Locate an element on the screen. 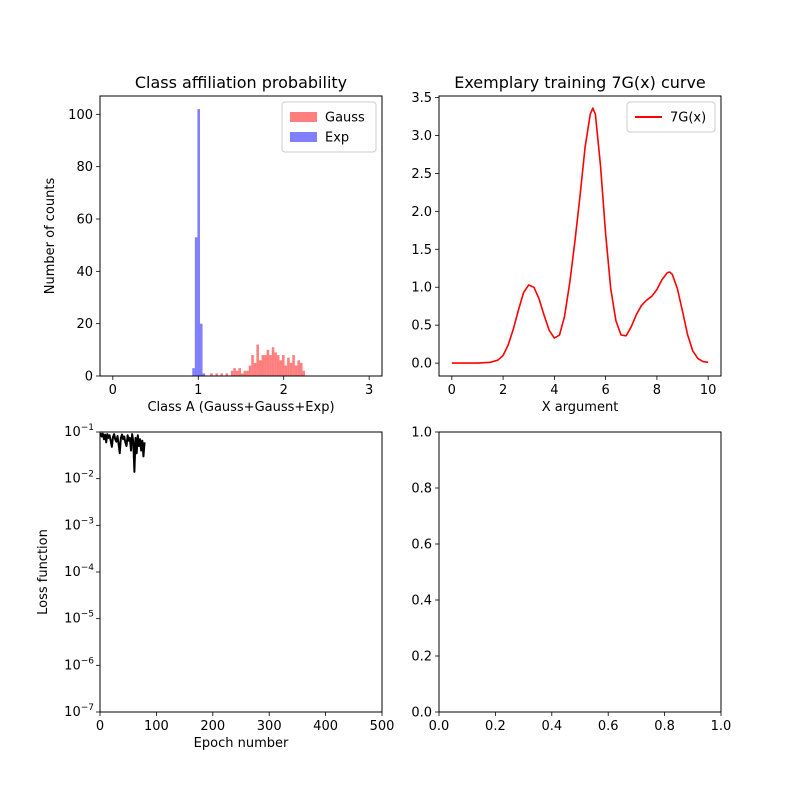 This screenshot has width=800, height=800. y-tick-label: 0 is located at coordinates (89, 377).